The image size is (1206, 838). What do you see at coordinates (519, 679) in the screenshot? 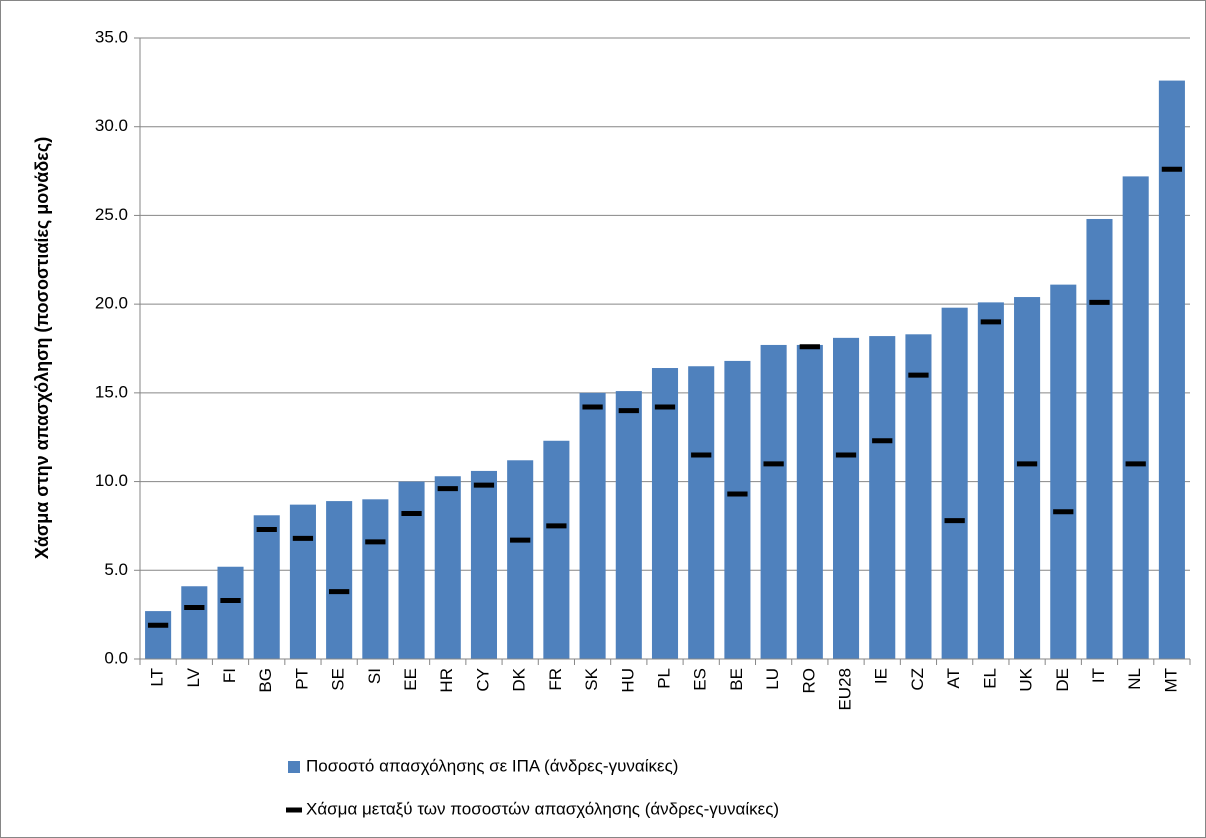
I see `x-tick-label: DK` at bounding box center [519, 679].